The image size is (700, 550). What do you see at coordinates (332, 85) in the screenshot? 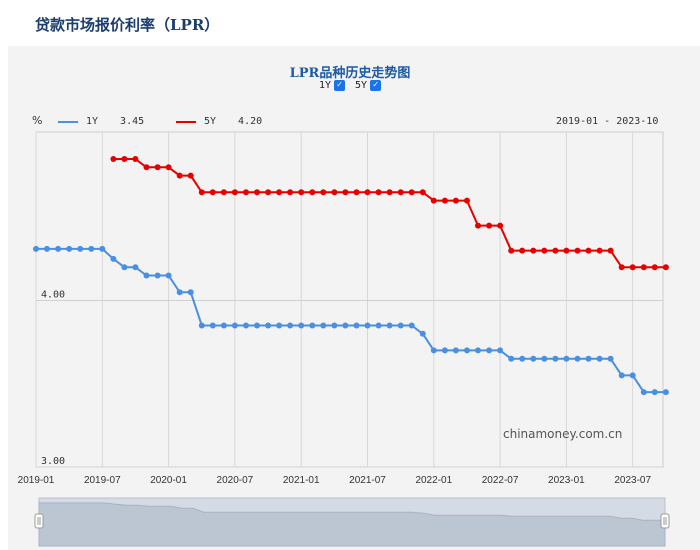
I see `toggle-1y: 1Y ✓` at bounding box center [332, 85].